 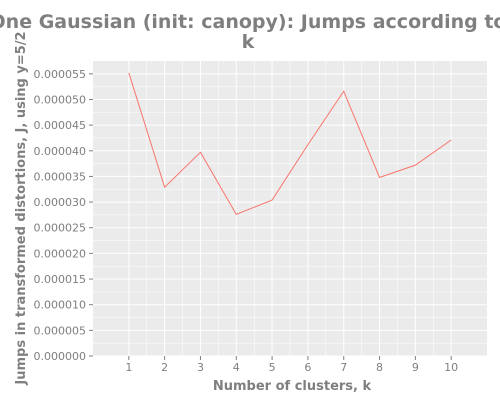 I want to click on chart-title-line-2: k, so click(x=248, y=42).